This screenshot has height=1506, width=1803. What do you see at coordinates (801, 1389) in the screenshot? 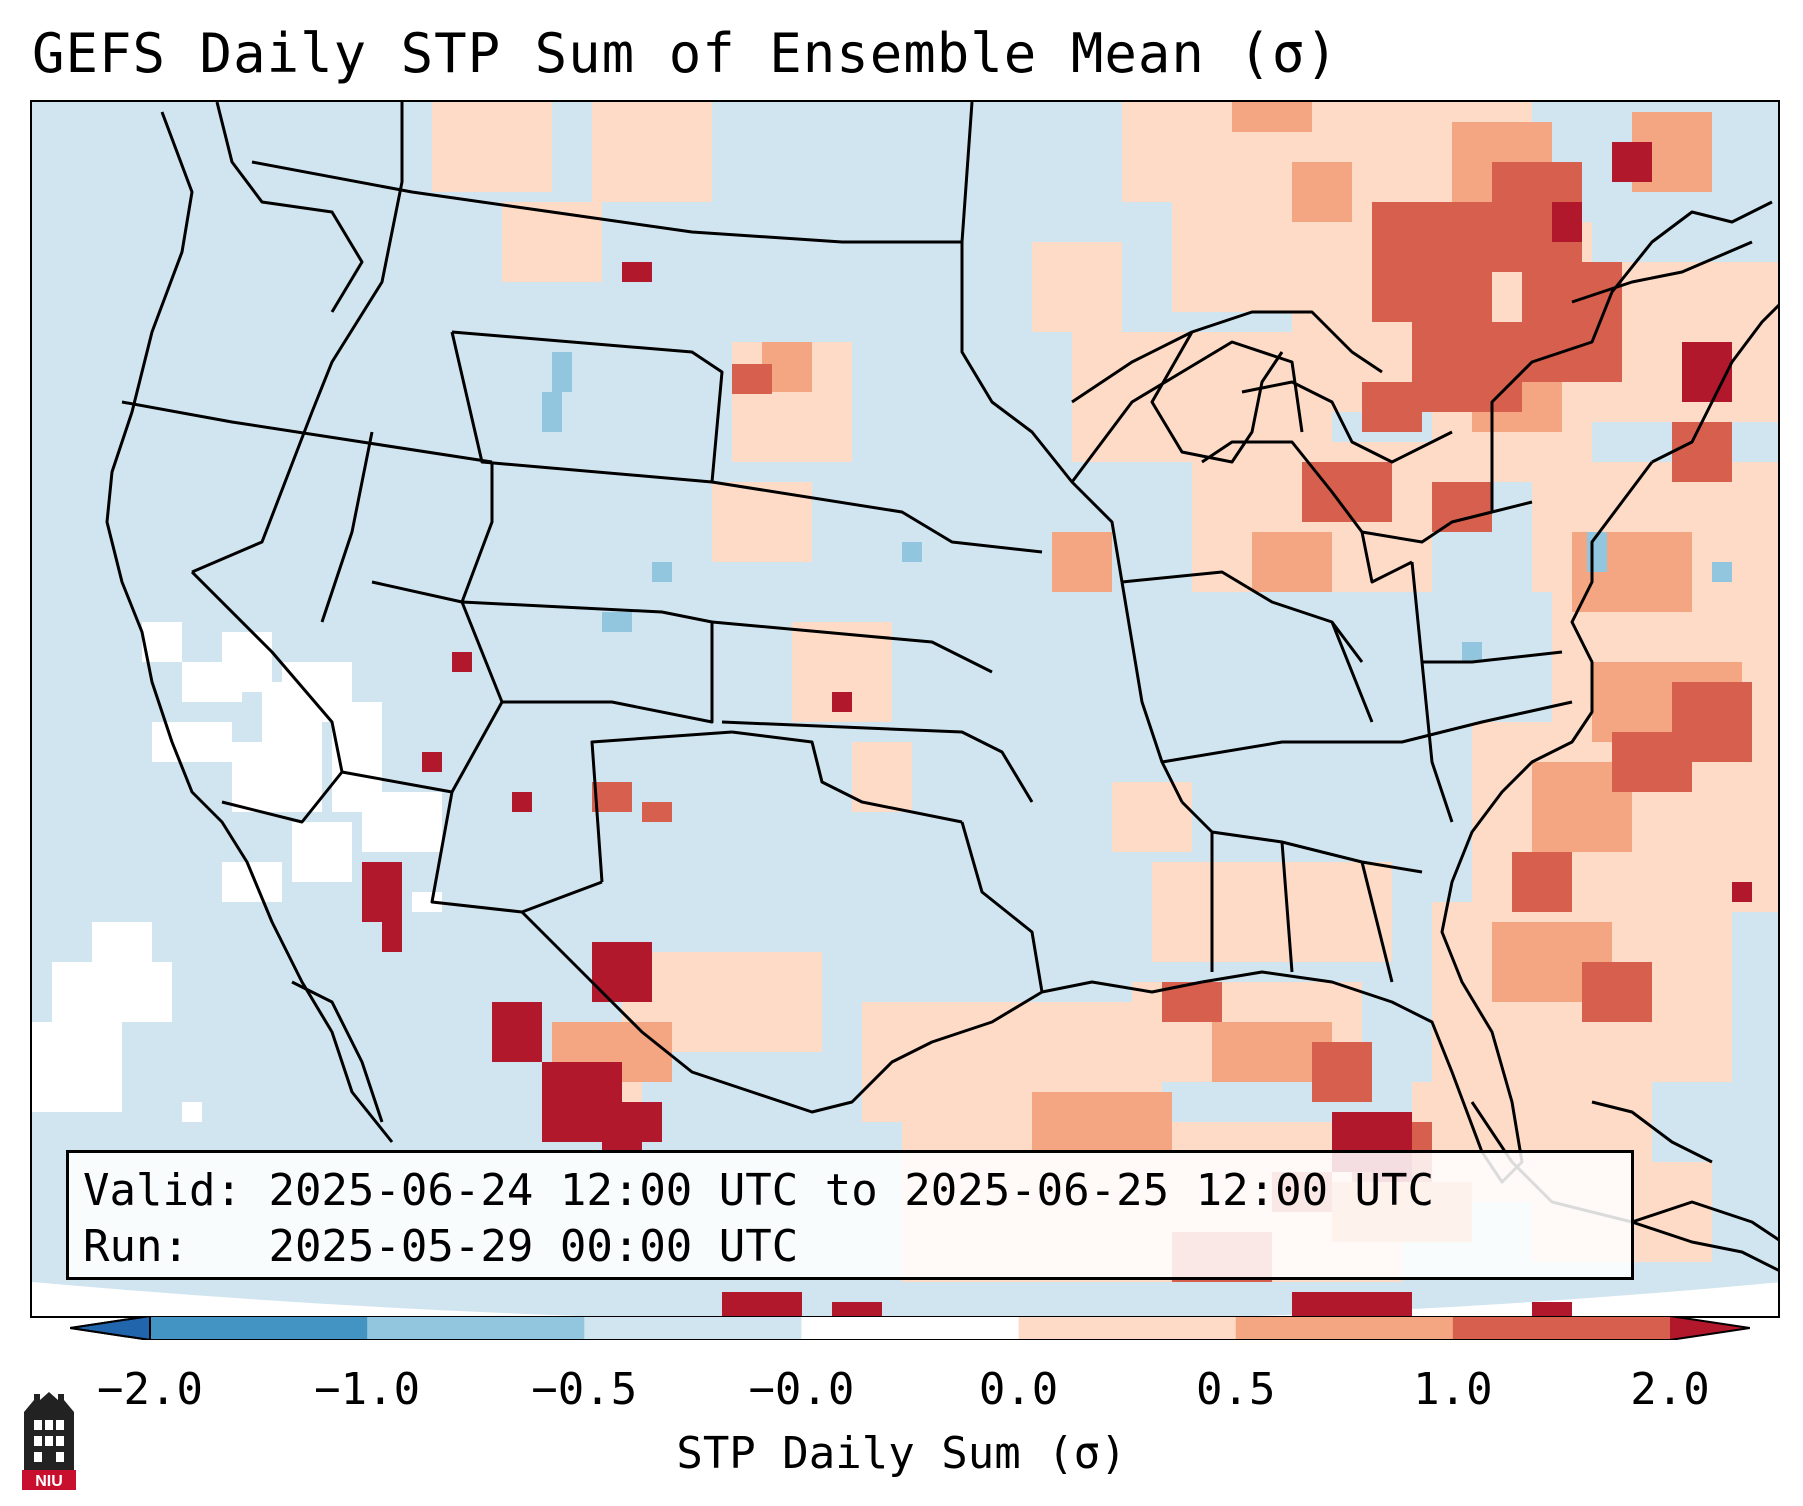
I see `colorbar-tick-label: −0.0` at bounding box center [801, 1389].